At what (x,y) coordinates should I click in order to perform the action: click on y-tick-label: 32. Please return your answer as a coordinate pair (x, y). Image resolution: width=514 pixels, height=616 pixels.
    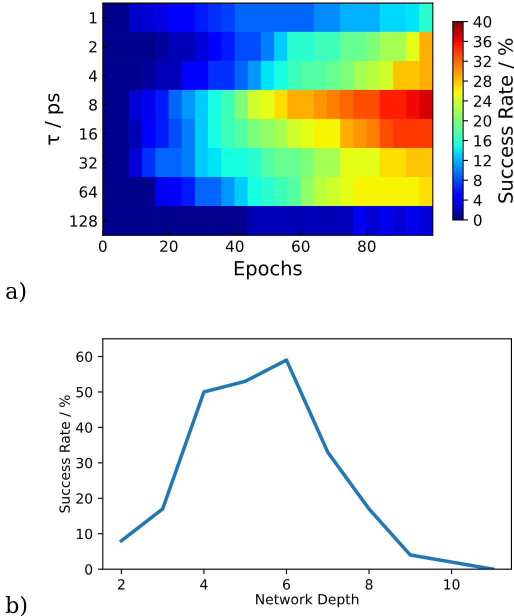
    Looking at the image, I should click on (88, 163).